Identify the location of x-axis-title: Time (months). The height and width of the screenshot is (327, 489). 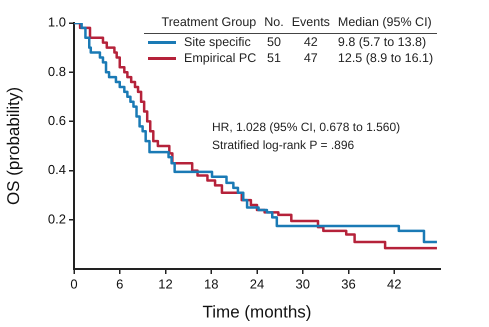
(257, 312).